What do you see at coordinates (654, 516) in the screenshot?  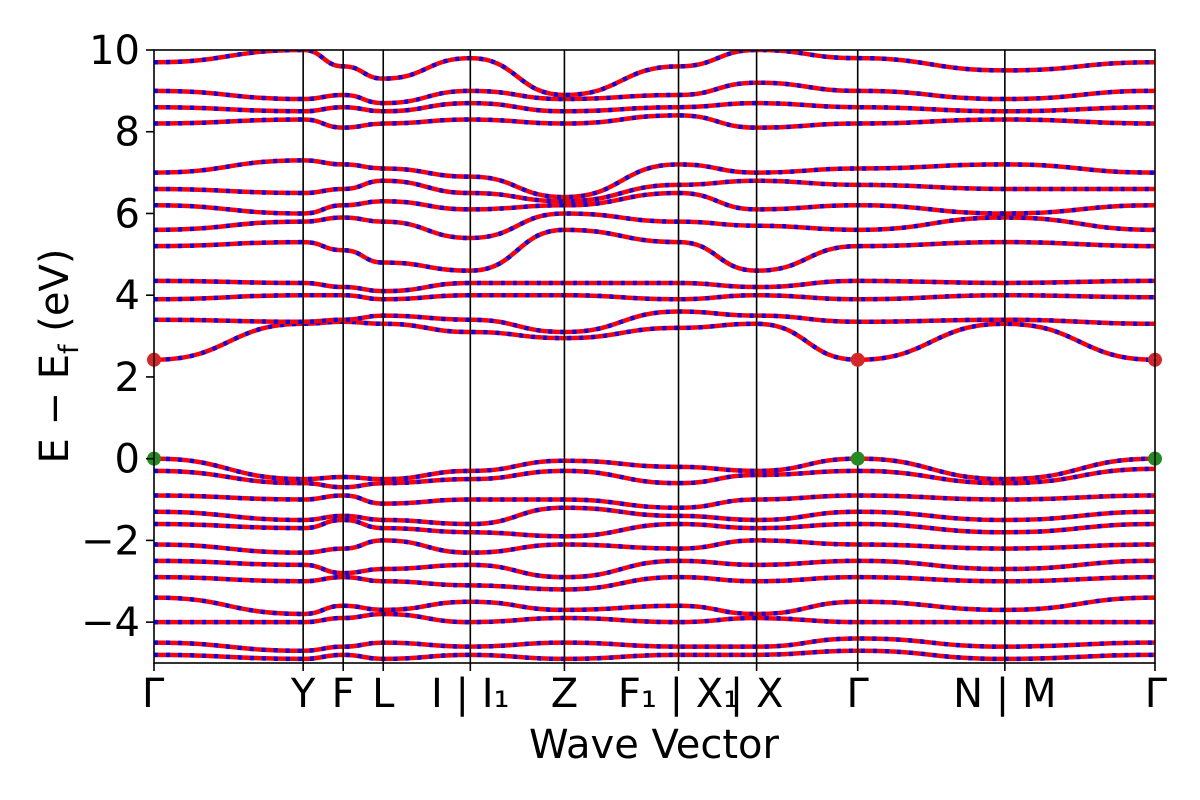 I see `band-16-up` at bounding box center [654, 516].